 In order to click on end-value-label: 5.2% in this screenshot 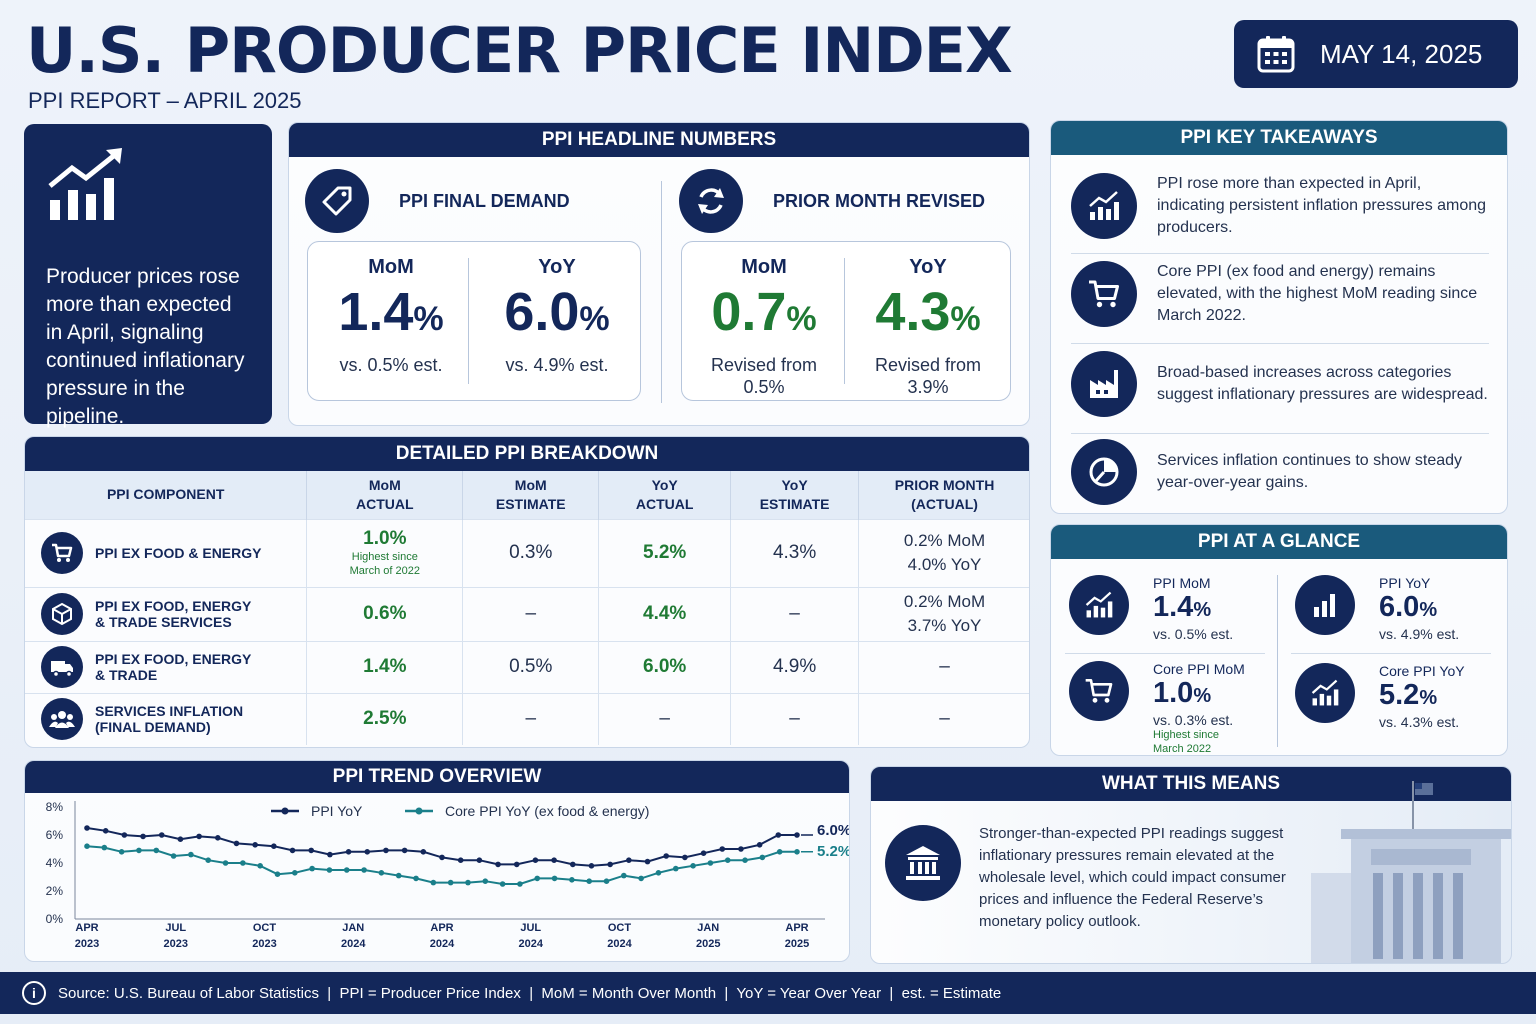, I will do `click(833, 851)`.